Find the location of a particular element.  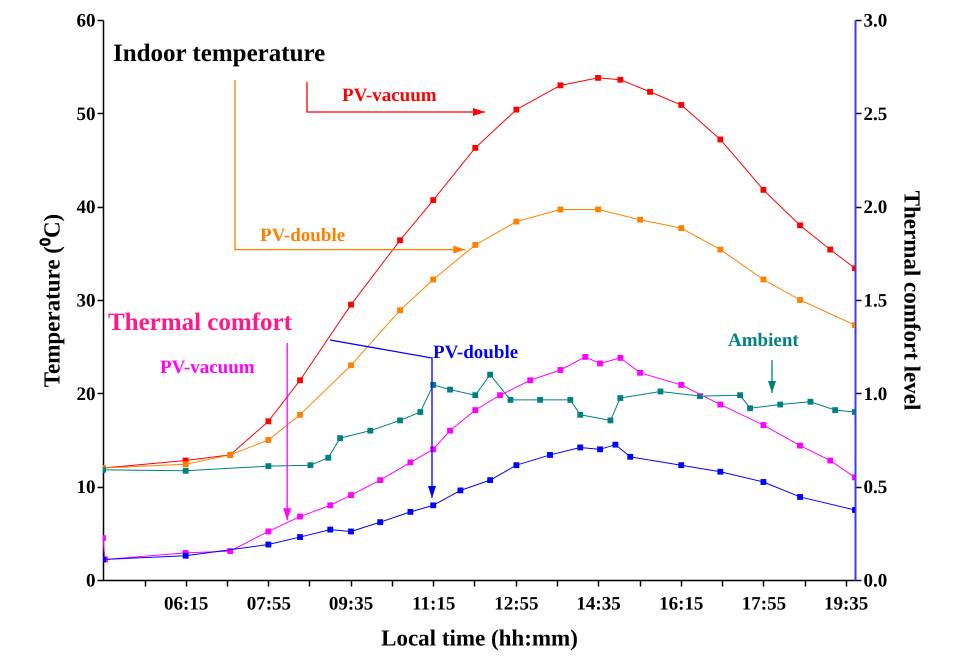

x-tick-label: 17:55 is located at coordinates (764, 604).